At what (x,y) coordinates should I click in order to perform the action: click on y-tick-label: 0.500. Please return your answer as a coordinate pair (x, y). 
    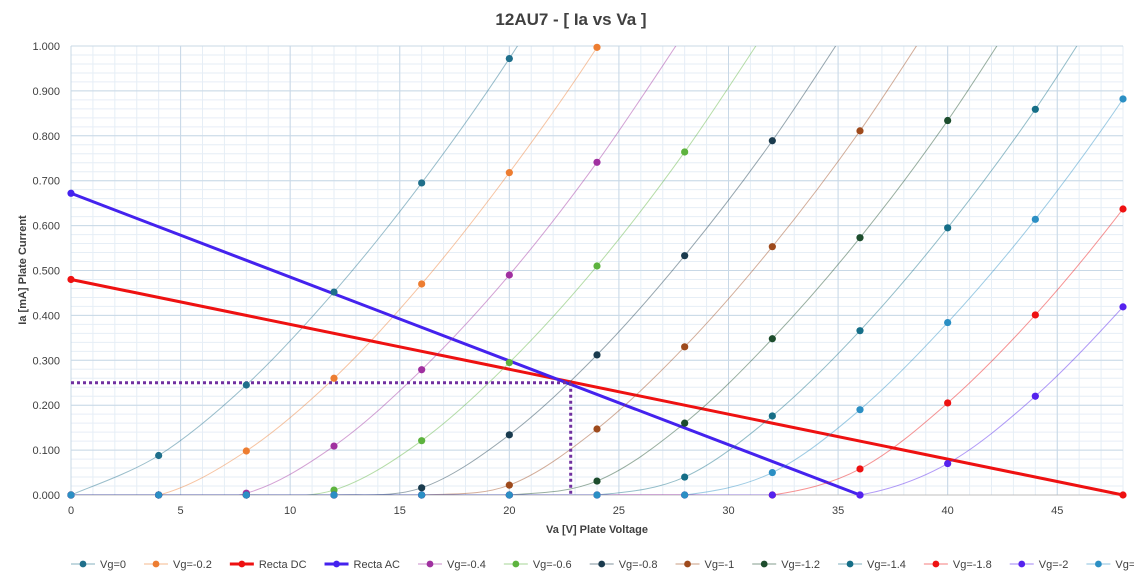
    Looking at the image, I should click on (46, 272).